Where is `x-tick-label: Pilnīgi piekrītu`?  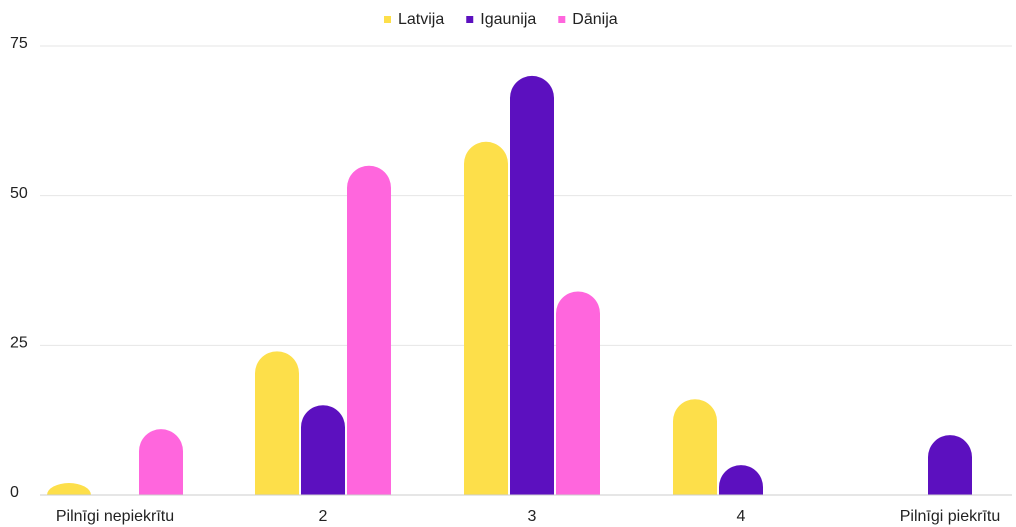
x-tick-label: Pilnīgi piekrītu is located at coordinates (950, 516).